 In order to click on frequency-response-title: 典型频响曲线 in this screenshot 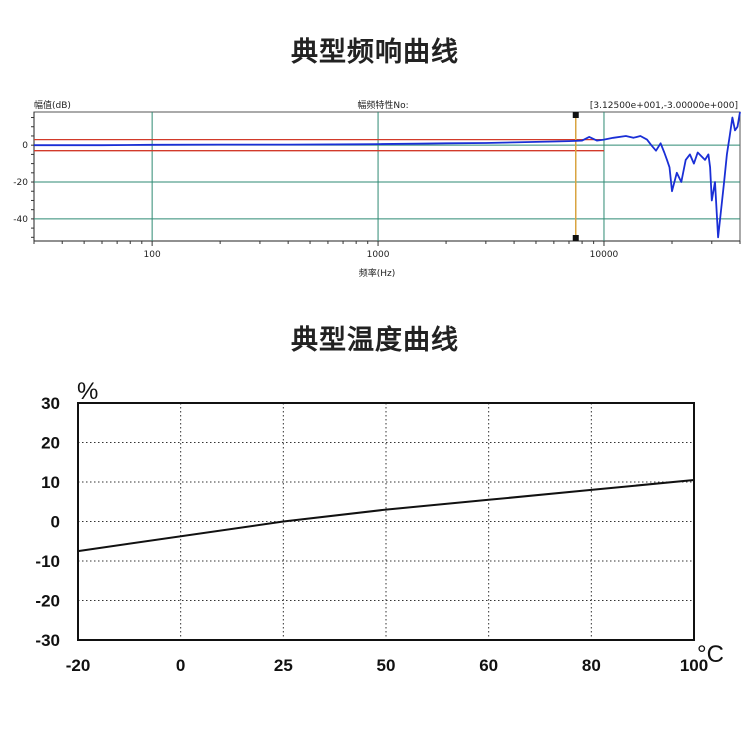, I will do `click(375, 52)`.